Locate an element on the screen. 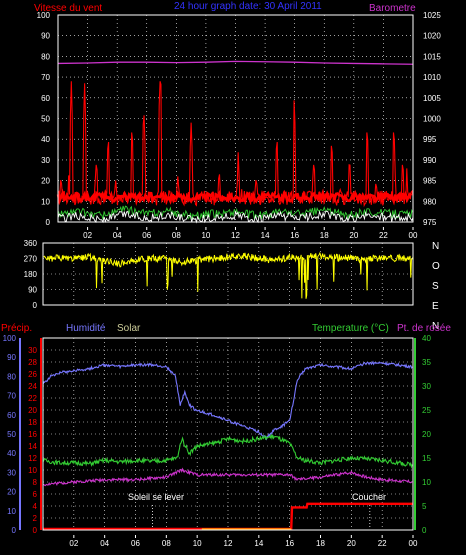  temp-ytick-4: 20 is located at coordinates (426, 434).